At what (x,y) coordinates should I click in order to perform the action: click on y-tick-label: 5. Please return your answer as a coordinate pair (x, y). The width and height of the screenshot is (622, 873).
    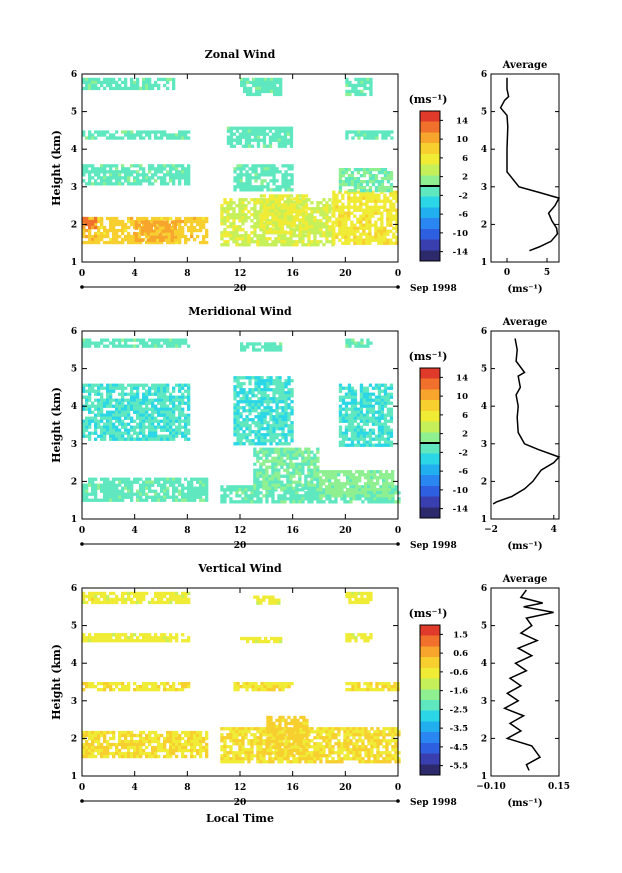
    Looking at the image, I should click on (74, 113).